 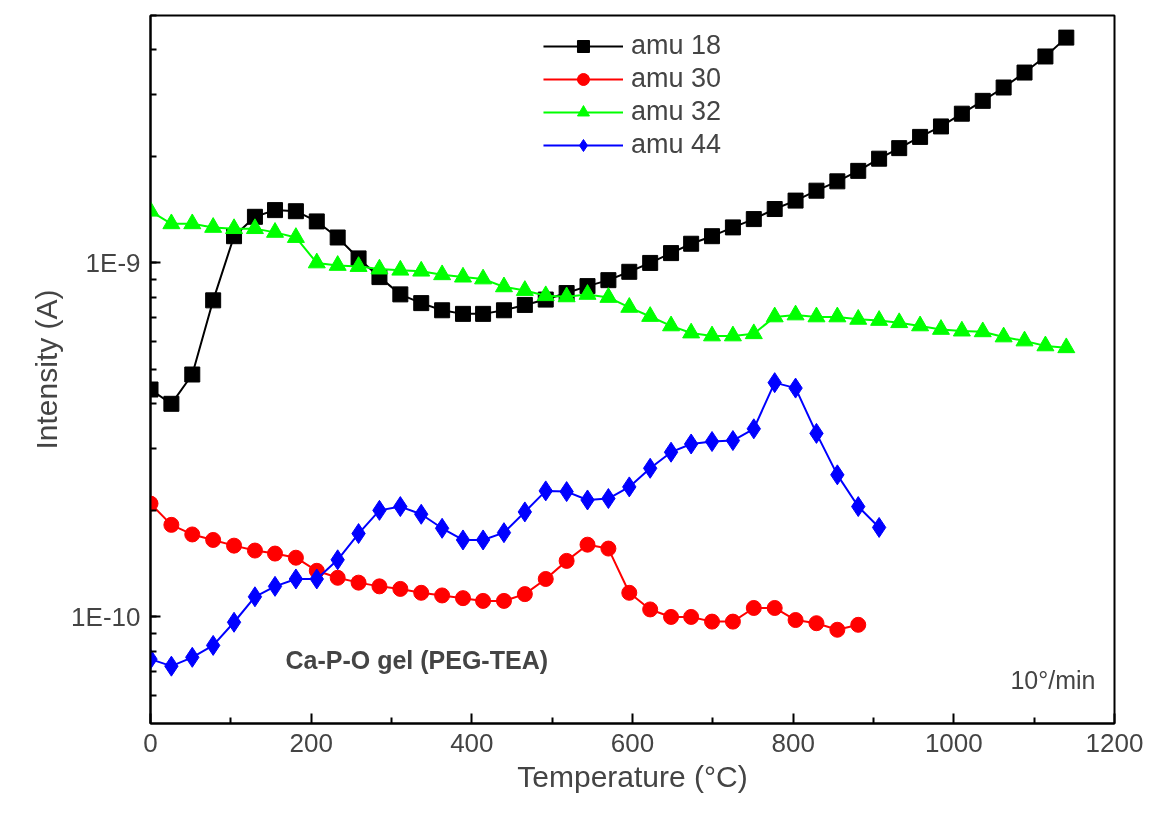 I want to click on x-tick-label: 200, so click(x=311, y=742).